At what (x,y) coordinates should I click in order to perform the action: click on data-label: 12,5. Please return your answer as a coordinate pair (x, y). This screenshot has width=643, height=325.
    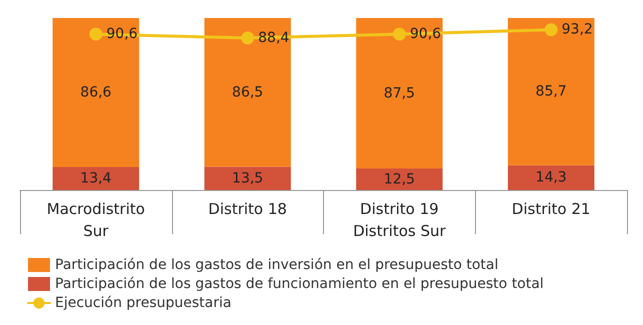
    Looking at the image, I should click on (399, 179).